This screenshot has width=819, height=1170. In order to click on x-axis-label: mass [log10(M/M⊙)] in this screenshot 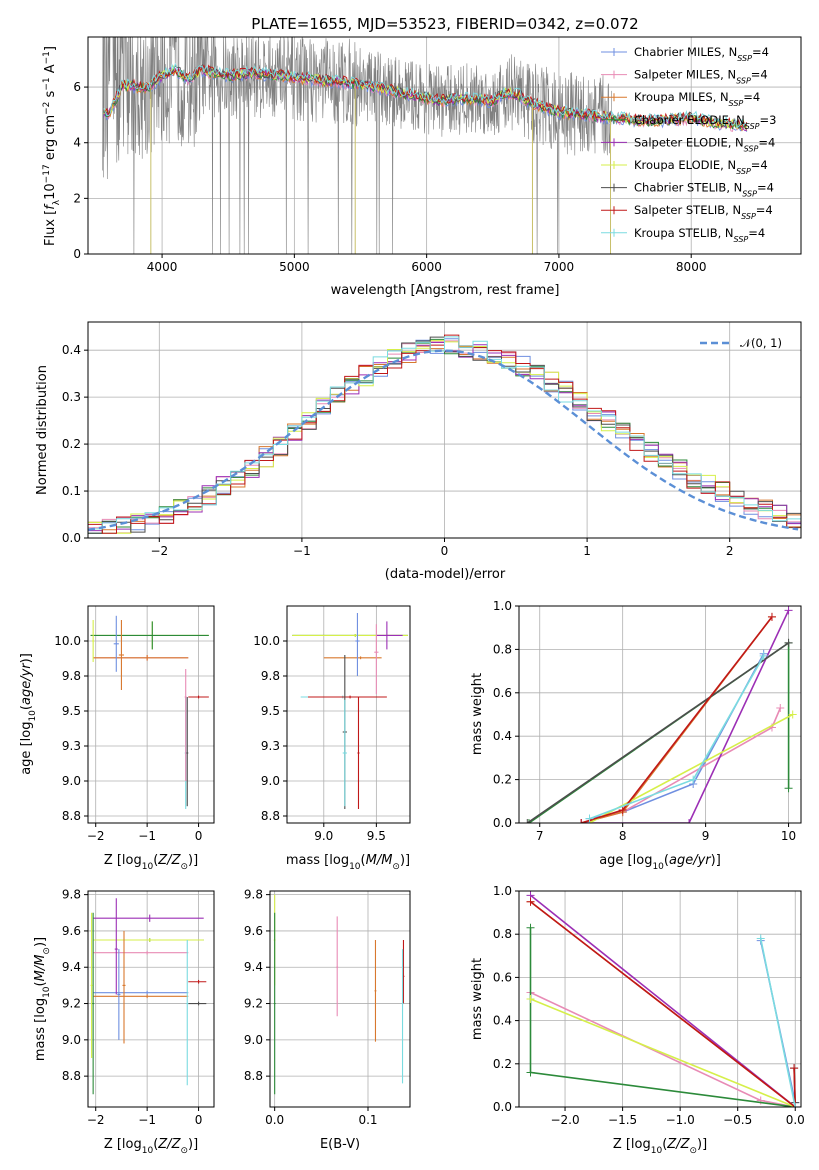, I will do `click(348, 862)`.